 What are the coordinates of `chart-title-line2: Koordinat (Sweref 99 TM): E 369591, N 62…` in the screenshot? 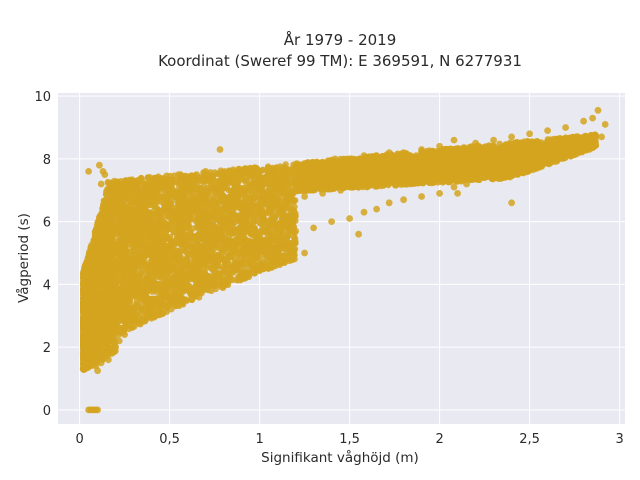 It's located at (340, 61).